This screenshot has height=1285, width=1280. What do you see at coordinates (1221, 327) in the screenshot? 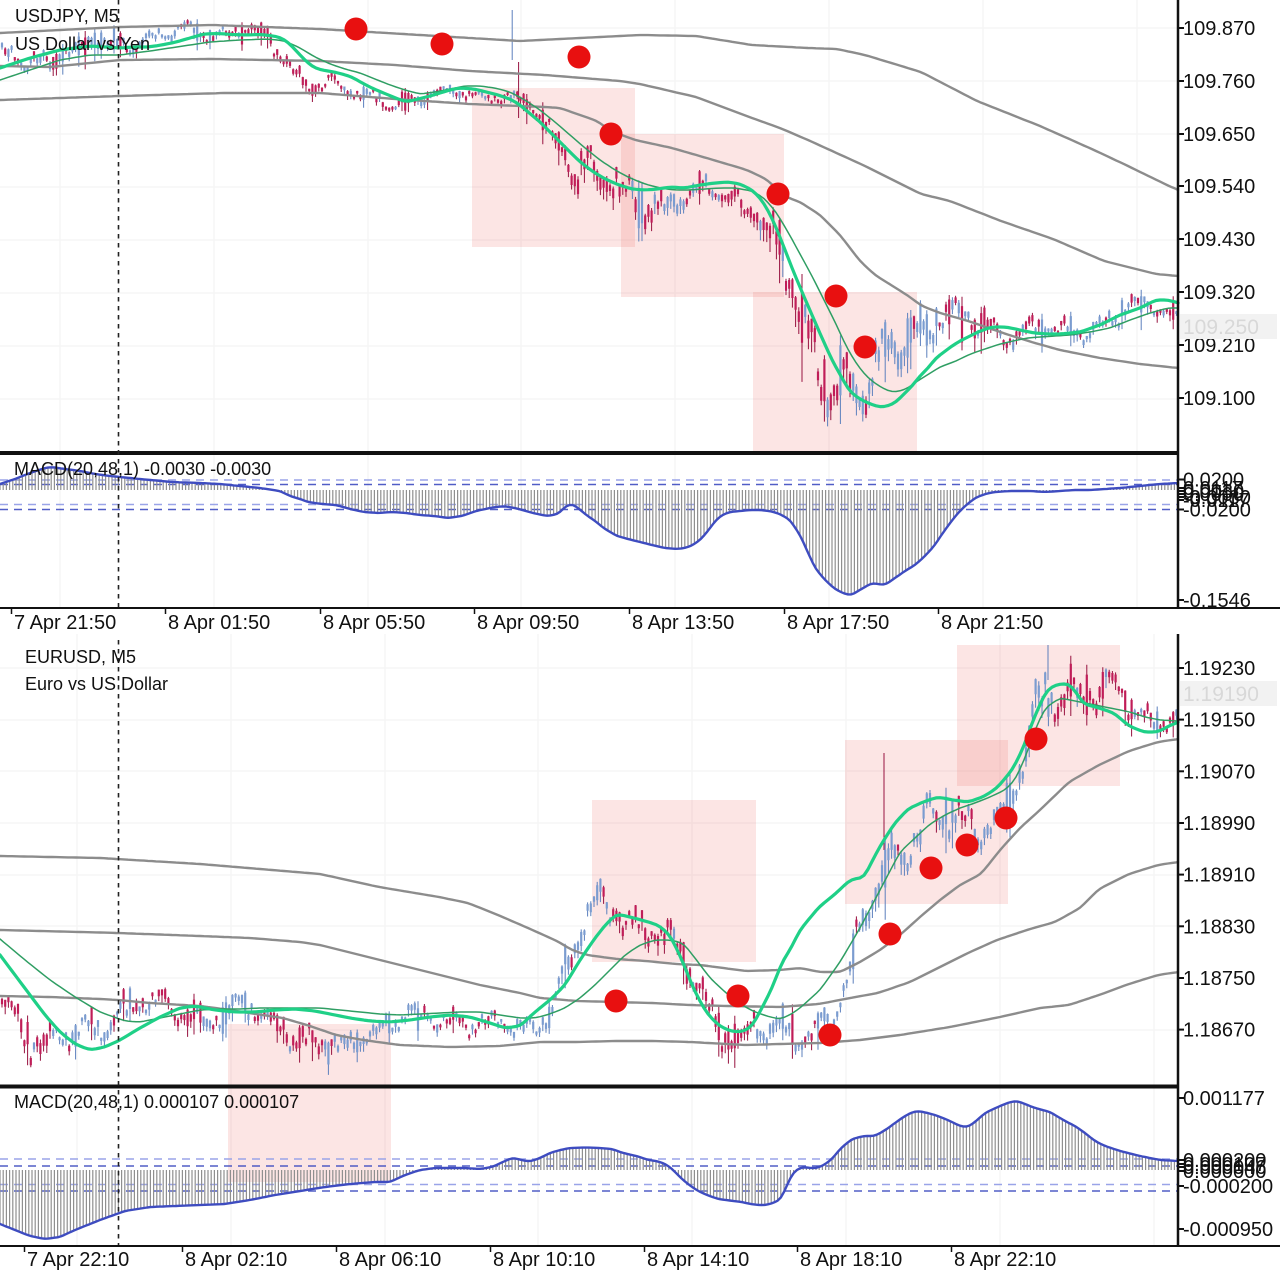
I see `svg-text: 109.250` at bounding box center [1221, 327].